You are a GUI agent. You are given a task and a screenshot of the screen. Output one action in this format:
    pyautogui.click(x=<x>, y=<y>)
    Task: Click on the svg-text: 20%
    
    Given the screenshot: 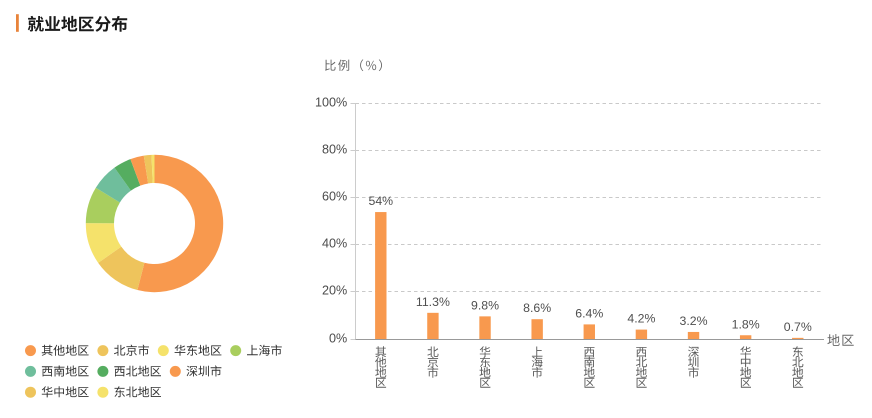 What is the action you would take?
    pyautogui.click(x=334, y=290)
    